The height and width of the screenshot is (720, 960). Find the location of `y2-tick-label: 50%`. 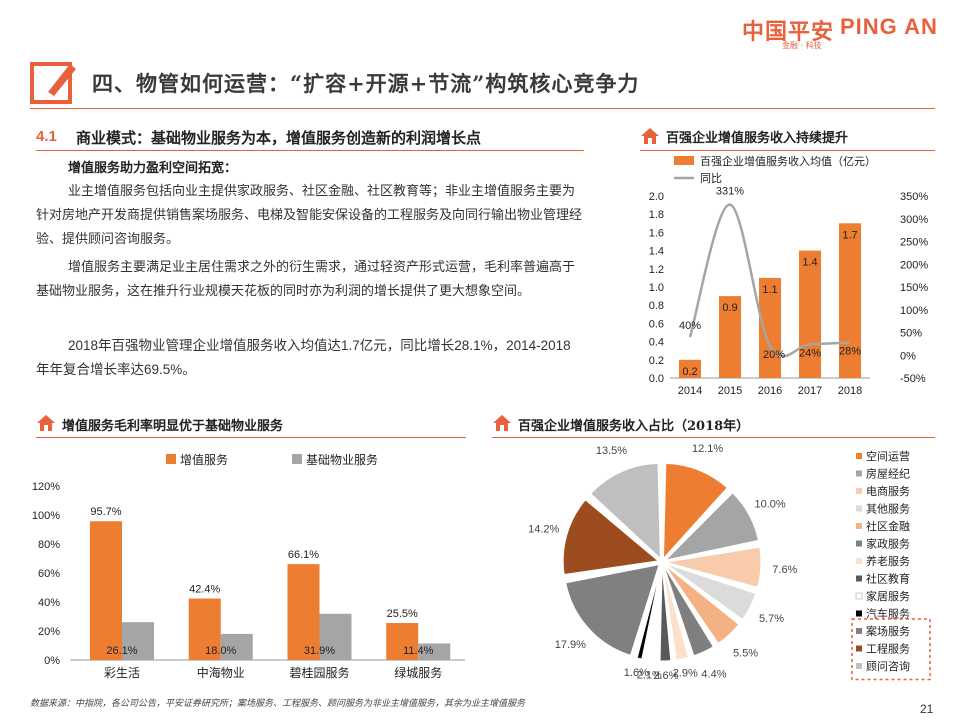

y2-tick-label: 50% is located at coordinates (911, 334).